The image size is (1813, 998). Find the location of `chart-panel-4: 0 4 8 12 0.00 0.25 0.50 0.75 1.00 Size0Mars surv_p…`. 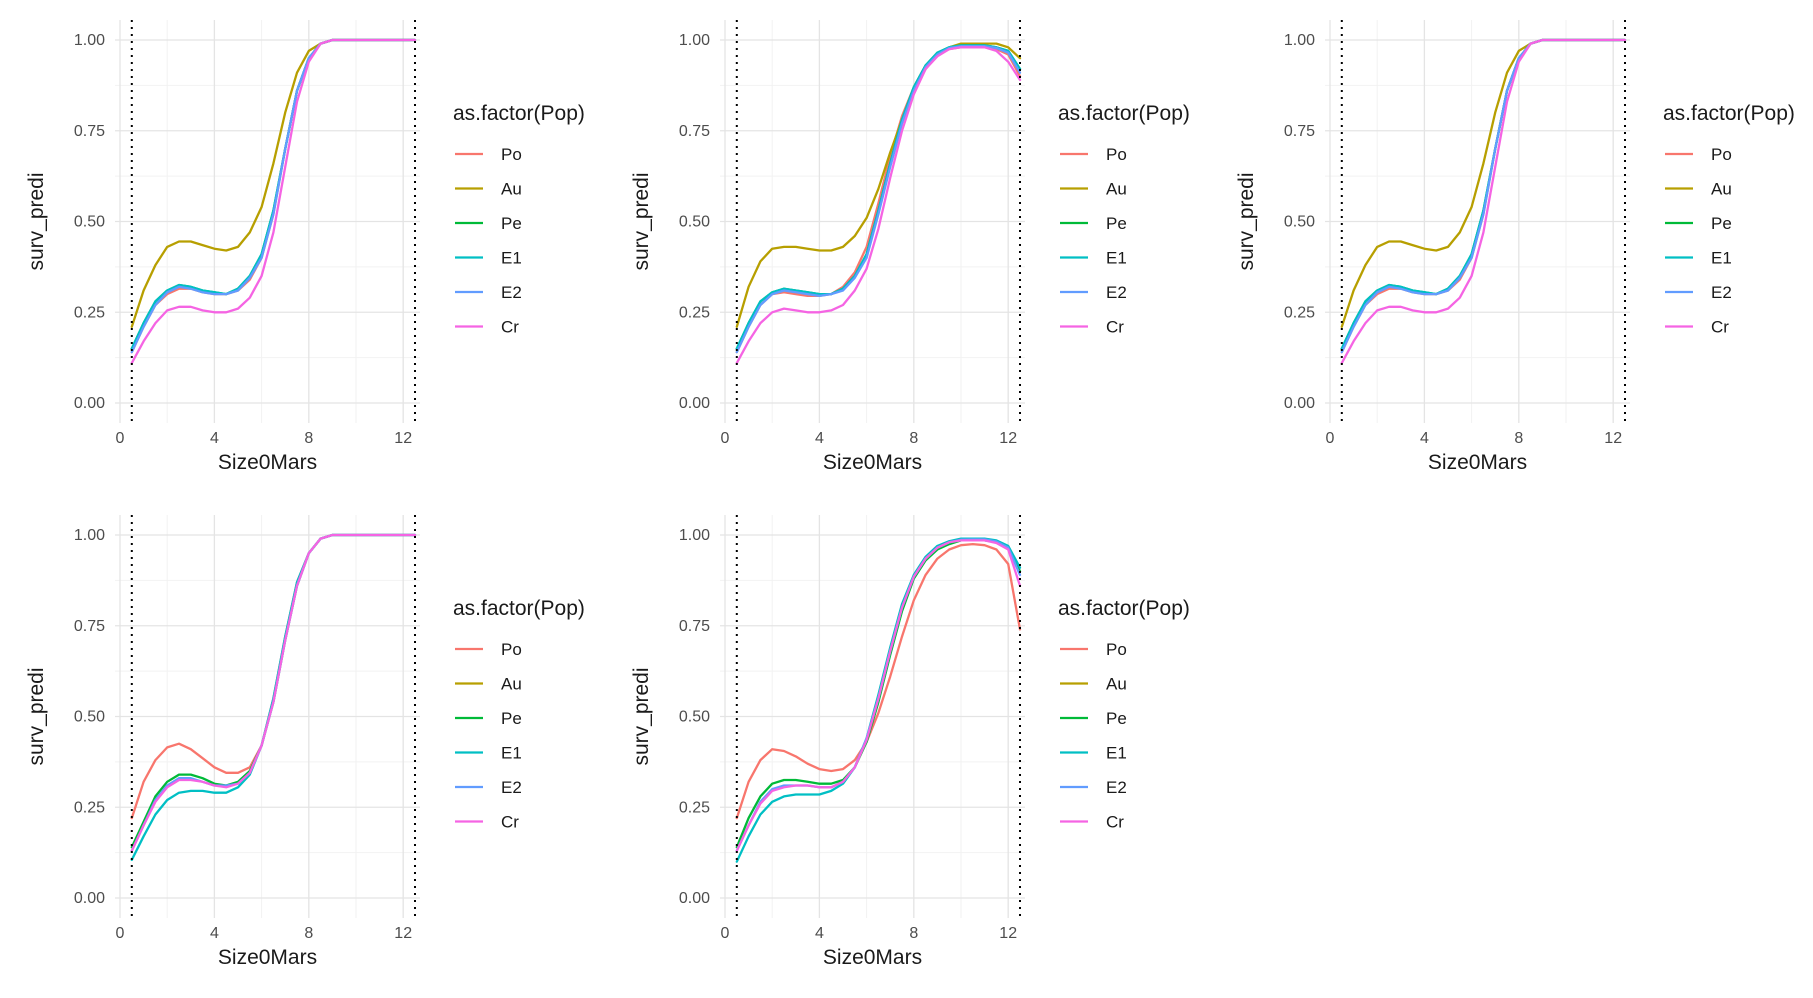

chart-panel-4: 0 4 8 12 0.00 0.25 0.50 0.75 1.00 Size0Mars surv_p… is located at coordinates (305, 742).